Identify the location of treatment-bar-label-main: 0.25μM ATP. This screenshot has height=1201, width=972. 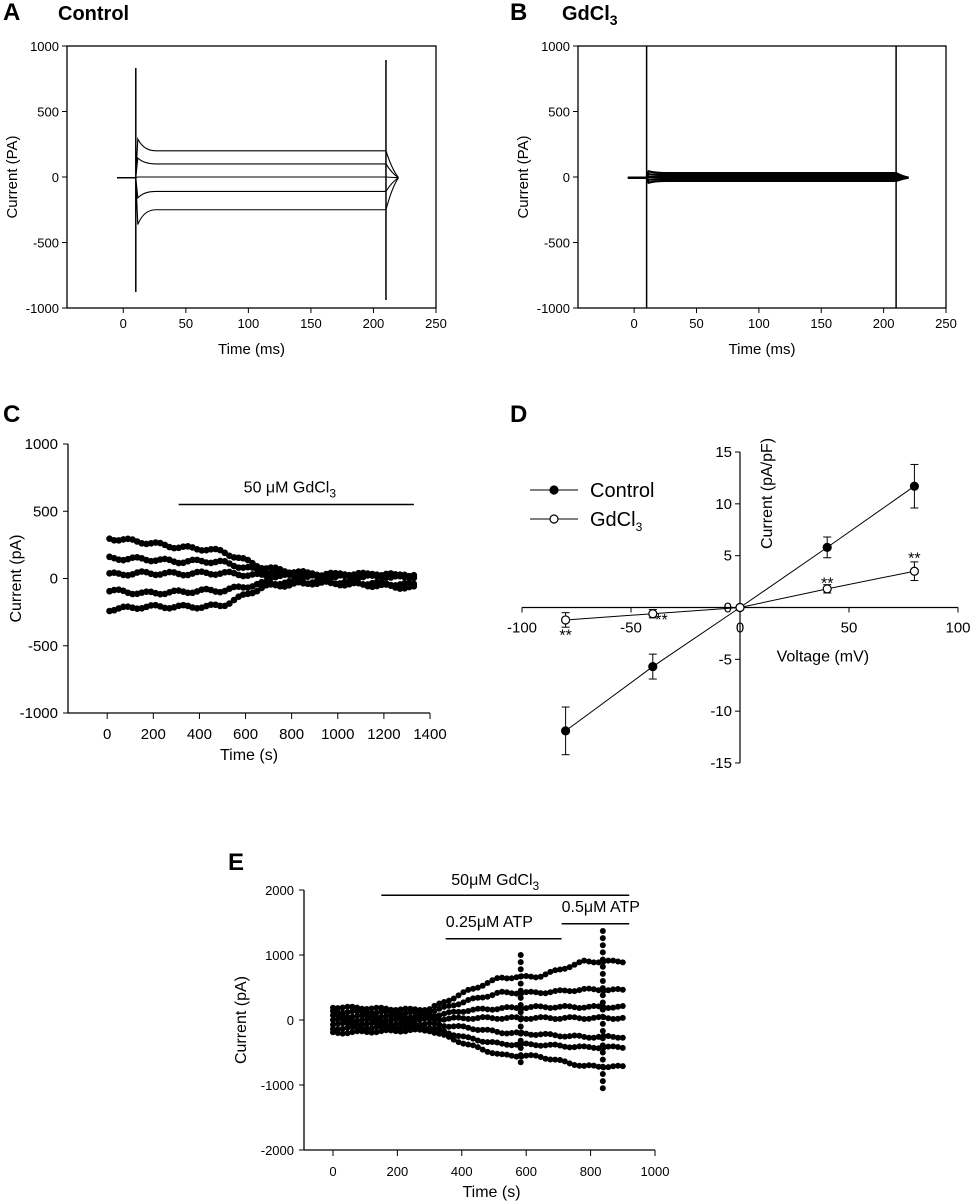
(489, 922).